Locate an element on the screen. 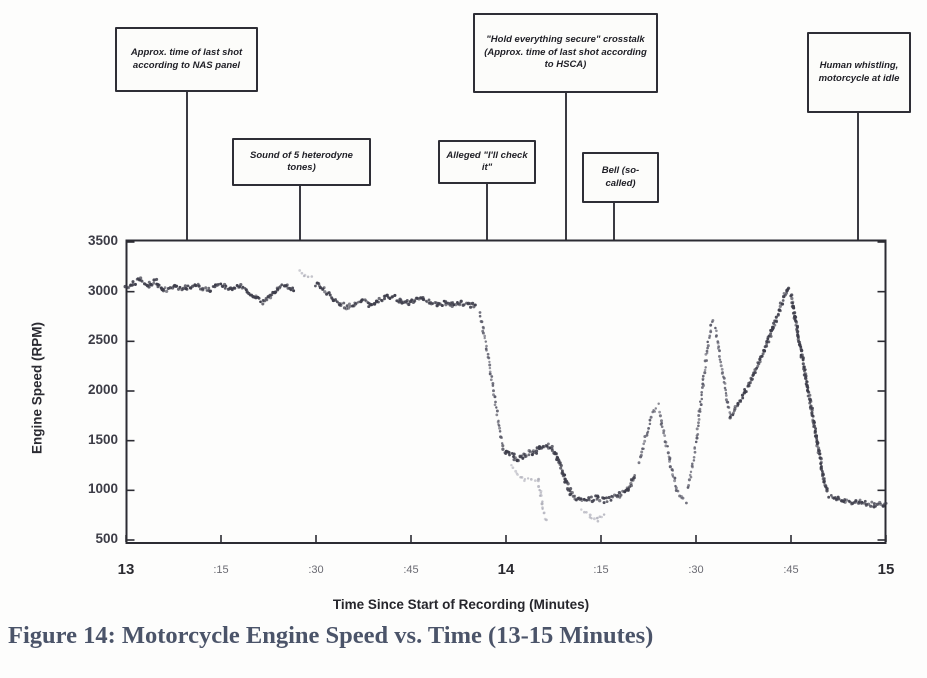  x-tick-label-13: 13 is located at coordinates (126, 569).